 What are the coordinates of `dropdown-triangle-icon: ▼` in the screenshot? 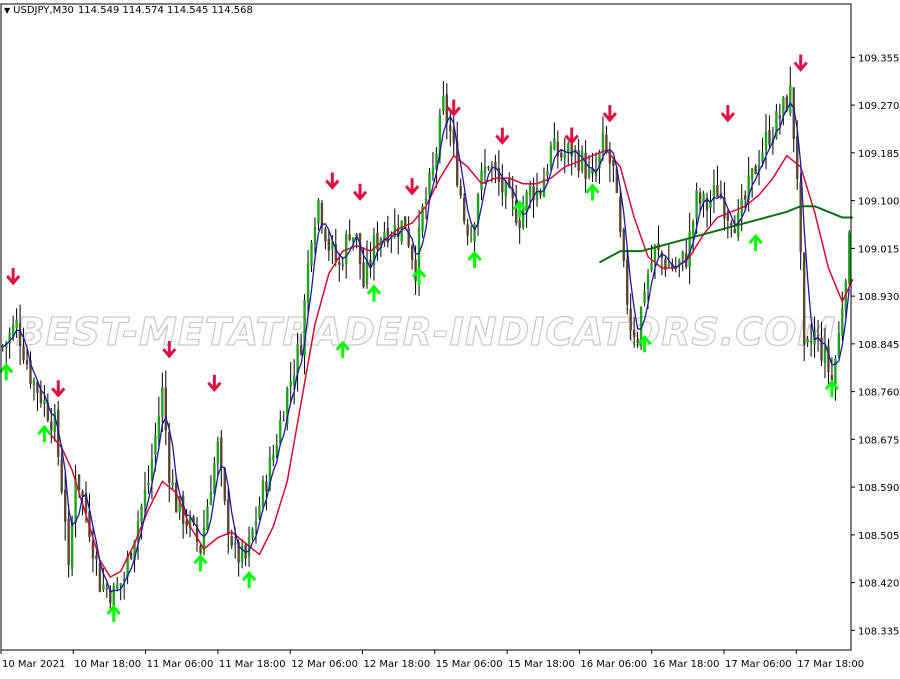 It's located at (7, 10).